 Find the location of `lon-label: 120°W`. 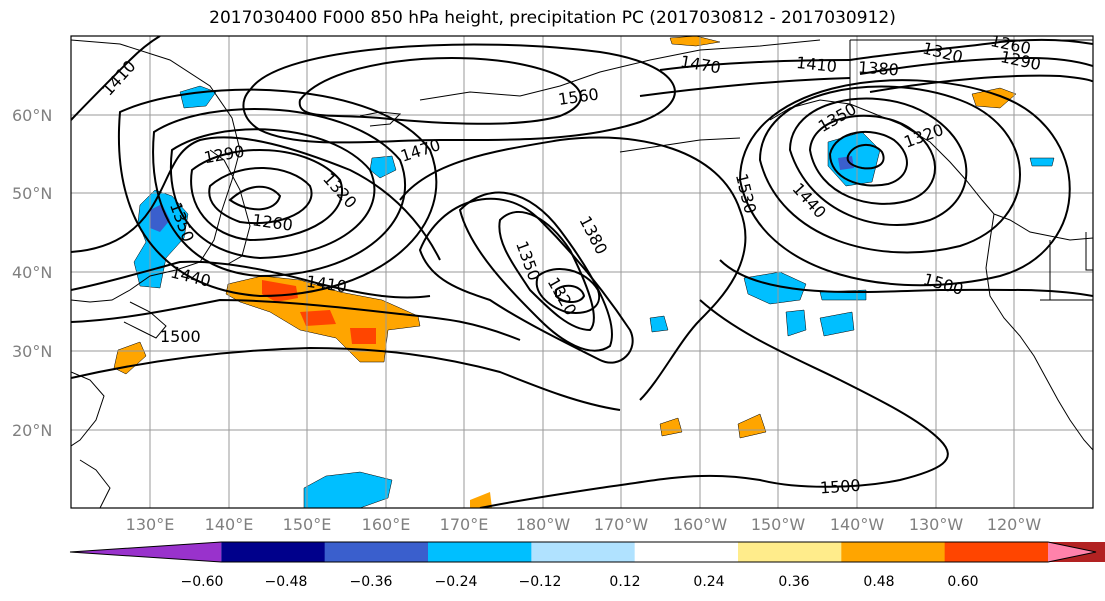

lon-label: 120°W is located at coordinates (1014, 524).